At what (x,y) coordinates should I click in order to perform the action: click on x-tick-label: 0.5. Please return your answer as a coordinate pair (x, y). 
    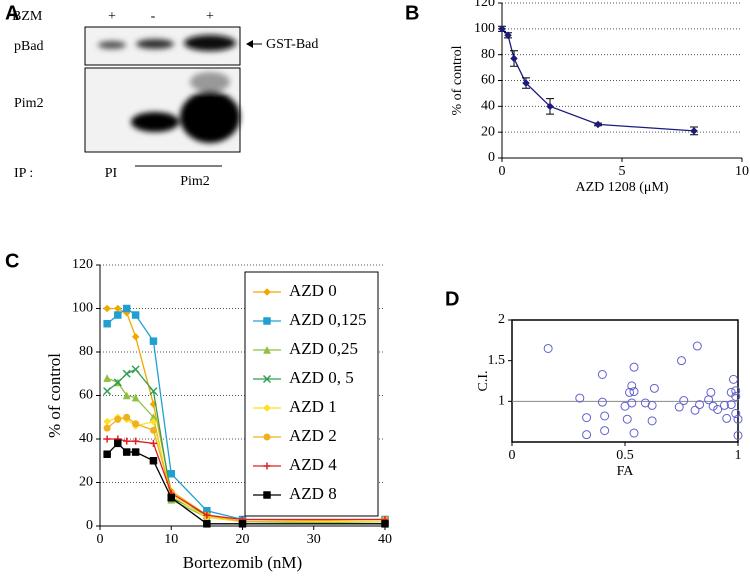
    Looking at the image, I should click on (625, 455).